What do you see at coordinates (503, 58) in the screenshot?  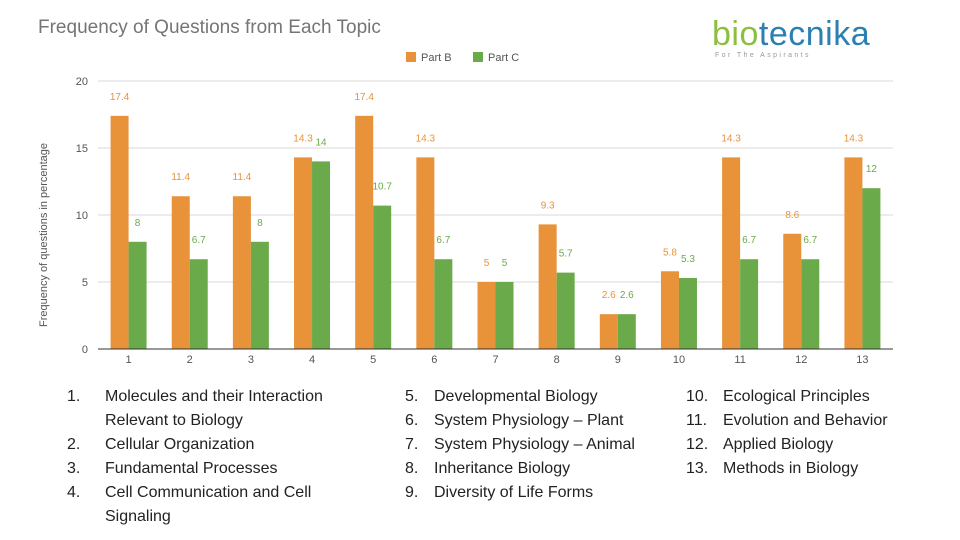 I see `legend-label: Part C` at bounding box center [503, 58].